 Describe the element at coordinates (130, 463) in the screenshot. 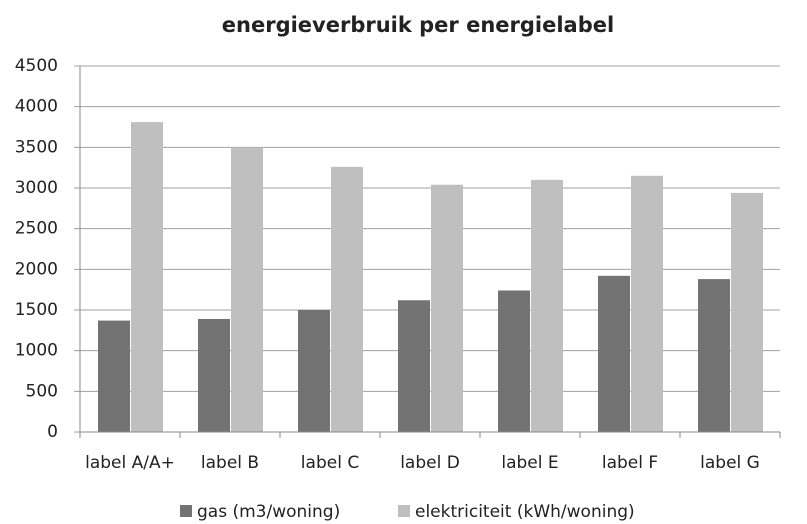

I see `x-tick-label: label A/A+` at that location.